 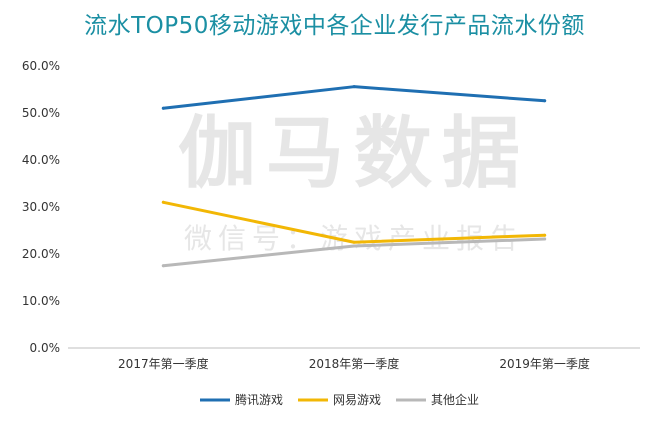 I want to click on y-tick-label: 10.0%, so click(x=41, y=301).